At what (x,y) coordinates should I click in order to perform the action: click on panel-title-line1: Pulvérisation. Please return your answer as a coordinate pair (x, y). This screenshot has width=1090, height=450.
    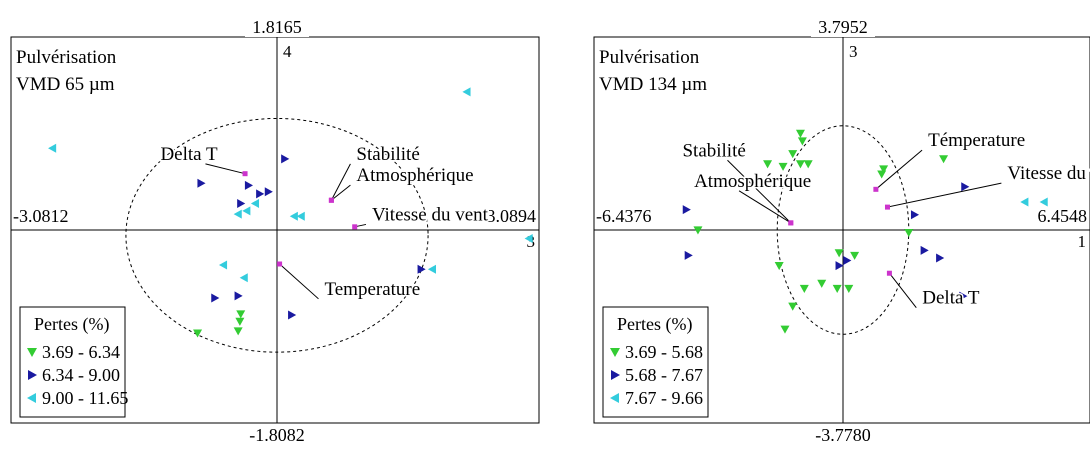
    Looking at the image, I should click on (649, 57).